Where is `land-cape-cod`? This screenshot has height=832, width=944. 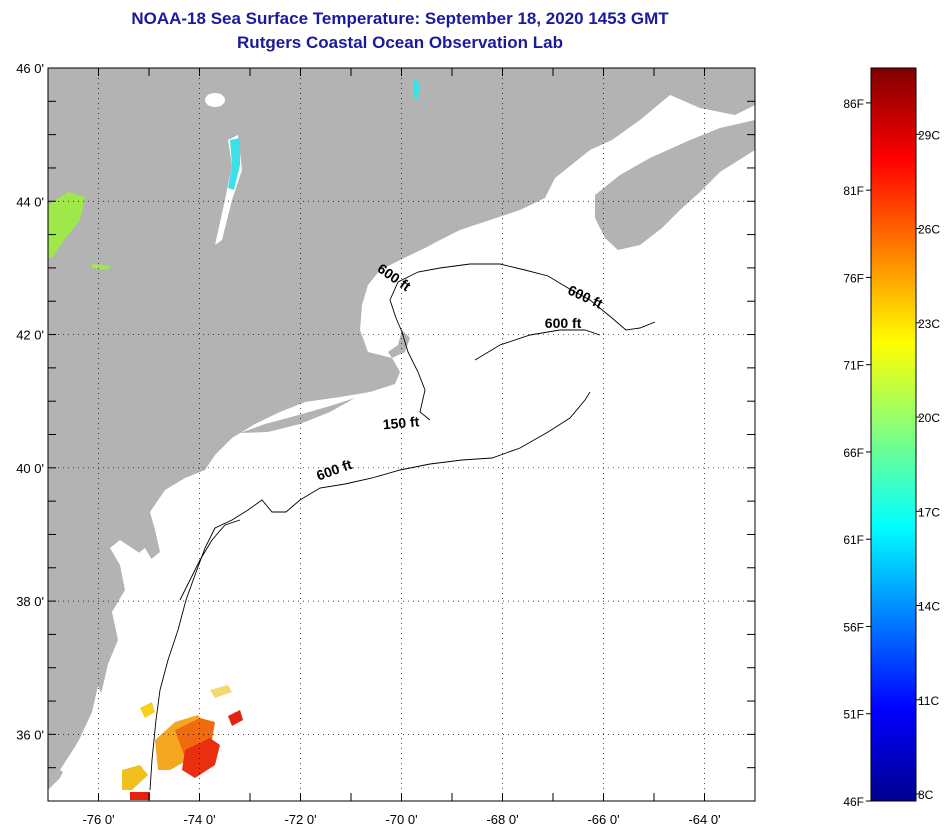
land-cape-cod is located at coordinates (399, 344).